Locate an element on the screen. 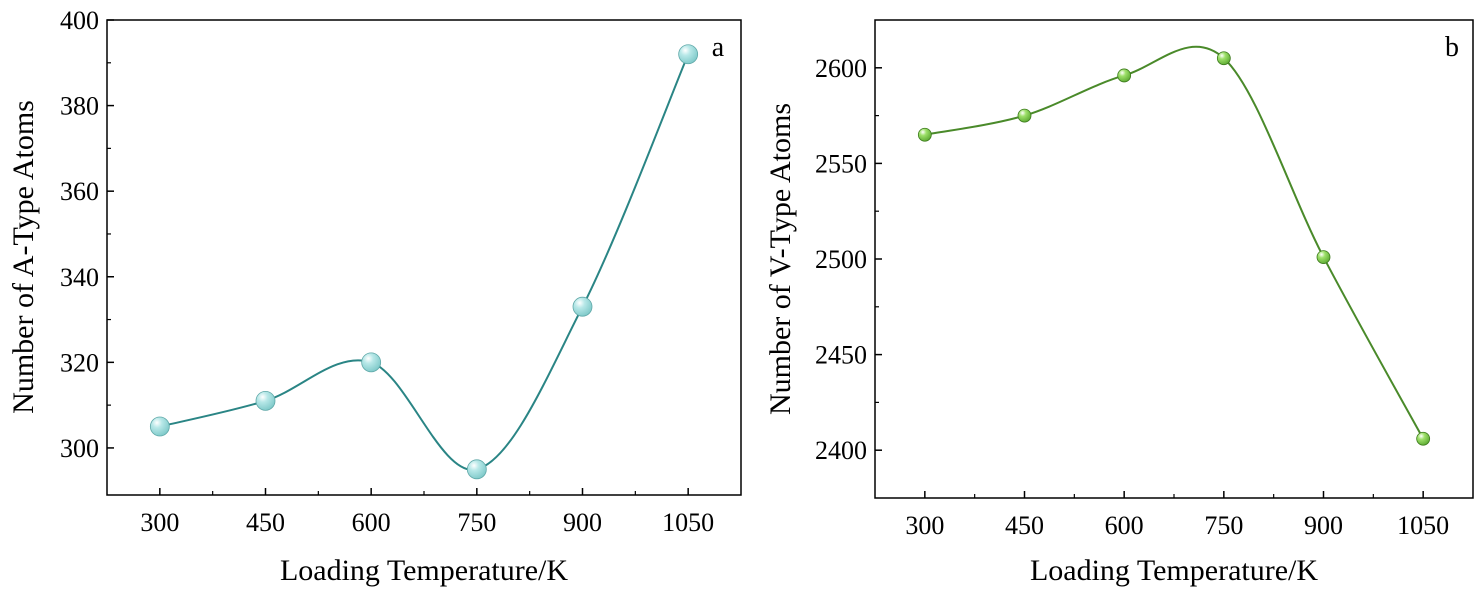  y-tick-label-a: 380 is located at coordinates (79, 106).